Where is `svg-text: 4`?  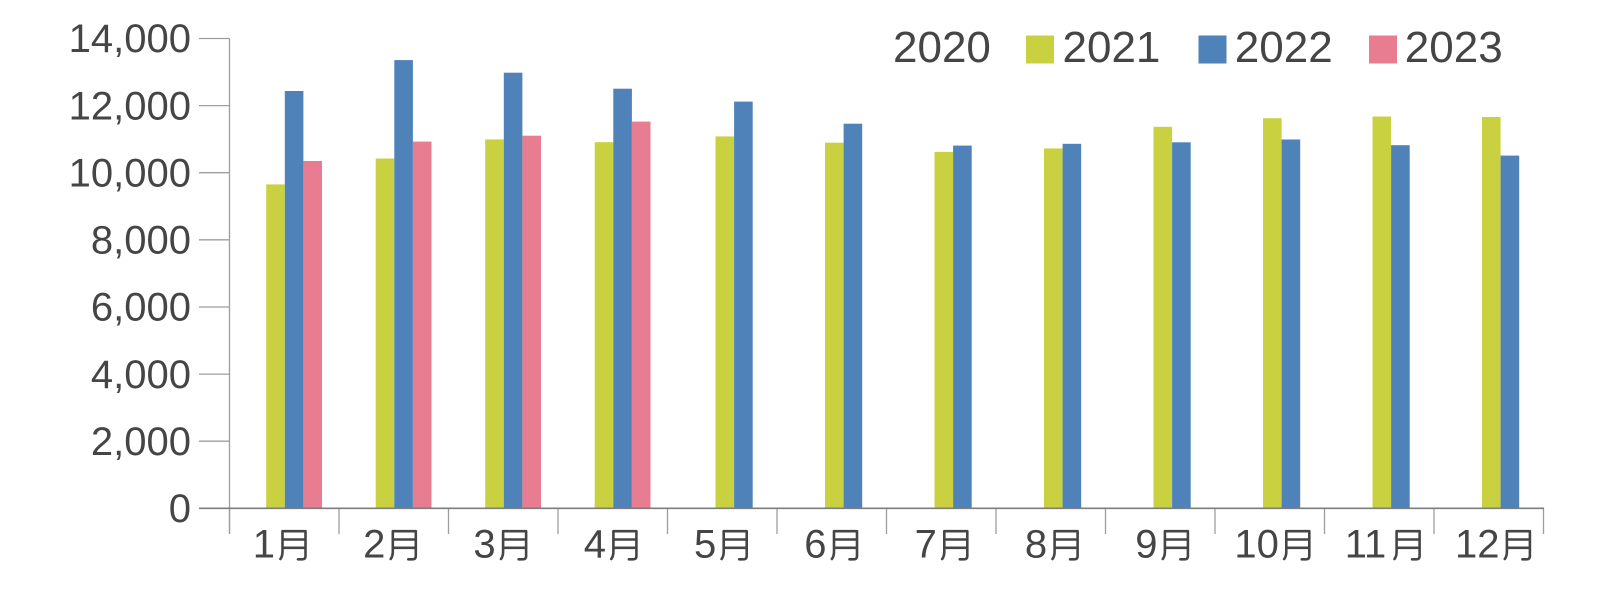
svg-text: 4 is located at coordinates (595, 545).